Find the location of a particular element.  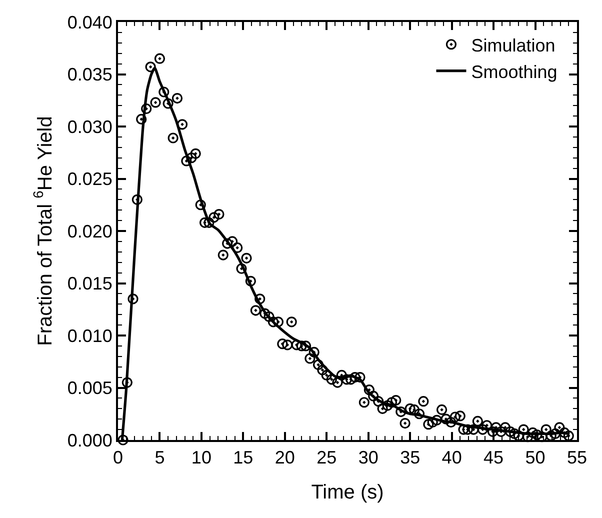

y-tick-label: 0.030 is located at coordinates (89, 126).